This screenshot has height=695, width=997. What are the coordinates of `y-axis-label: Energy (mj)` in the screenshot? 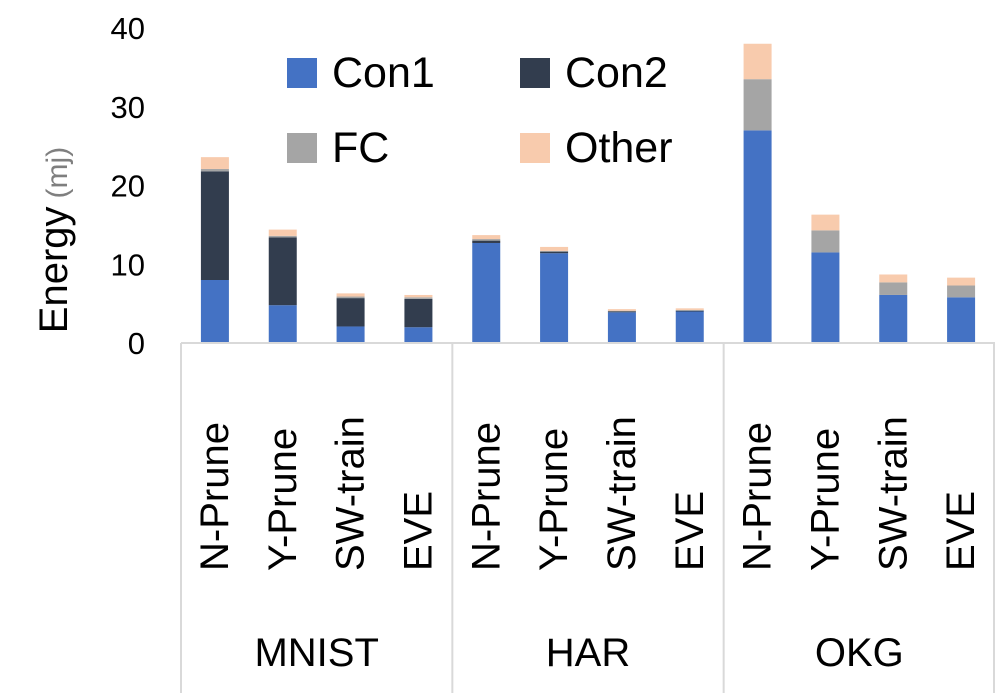 It's located at (54, 240).